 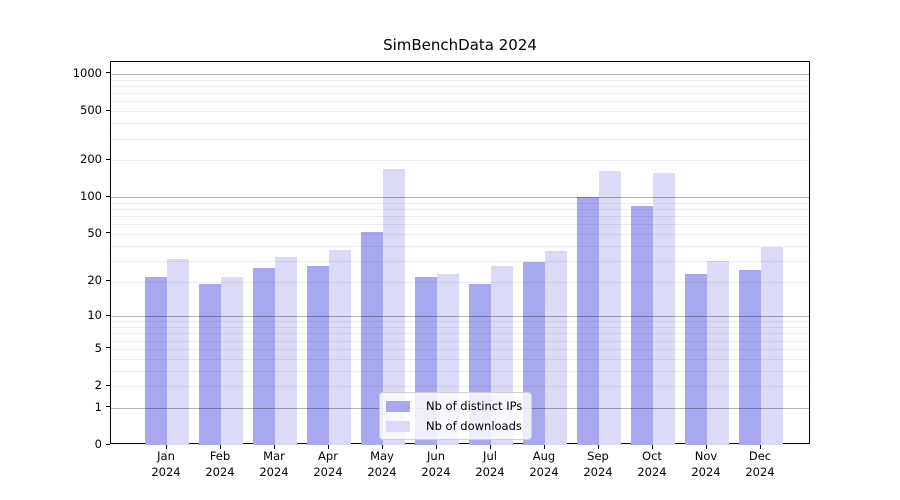 What do you see at coordinates (610, 307) in the screenshot?
I see `bar-downloads-sep` at bounding box center [610, 307].